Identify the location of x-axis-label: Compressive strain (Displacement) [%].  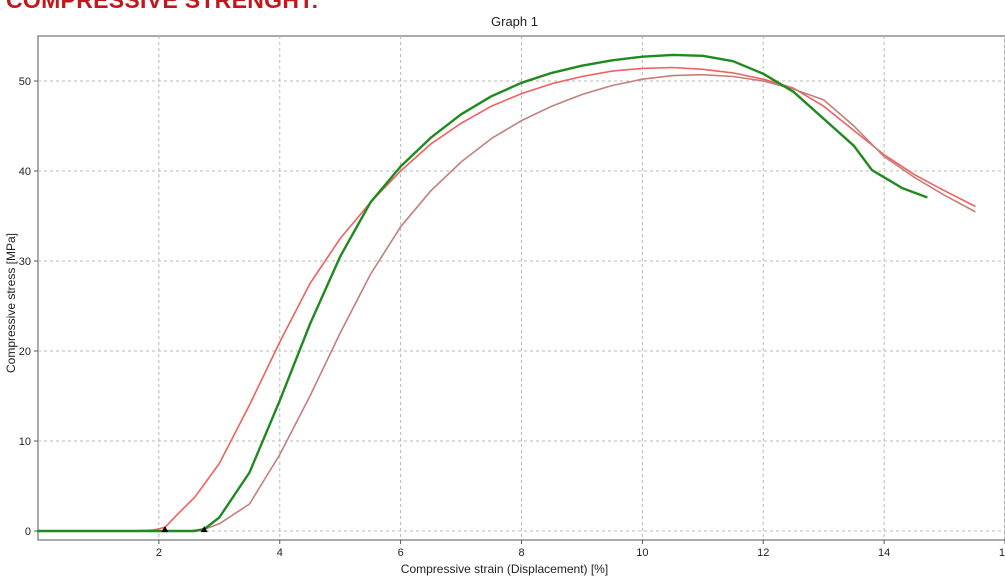
(504, 569).